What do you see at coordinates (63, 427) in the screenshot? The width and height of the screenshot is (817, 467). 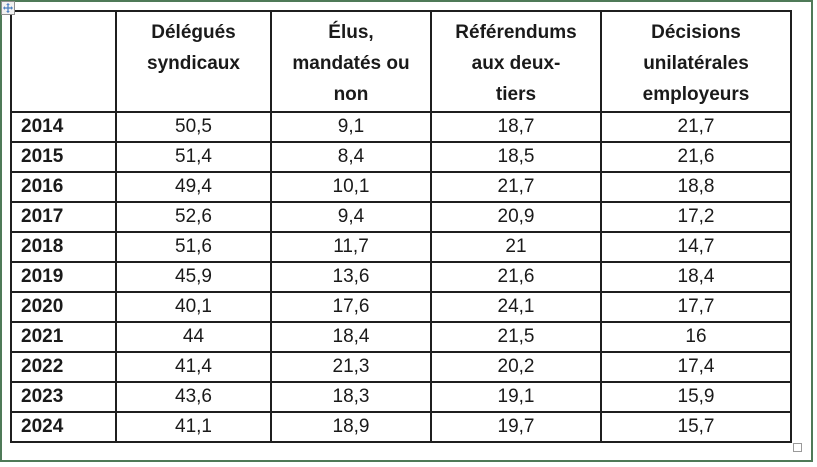 I see `year-cell: 2024` at bounding box center [63, 427].